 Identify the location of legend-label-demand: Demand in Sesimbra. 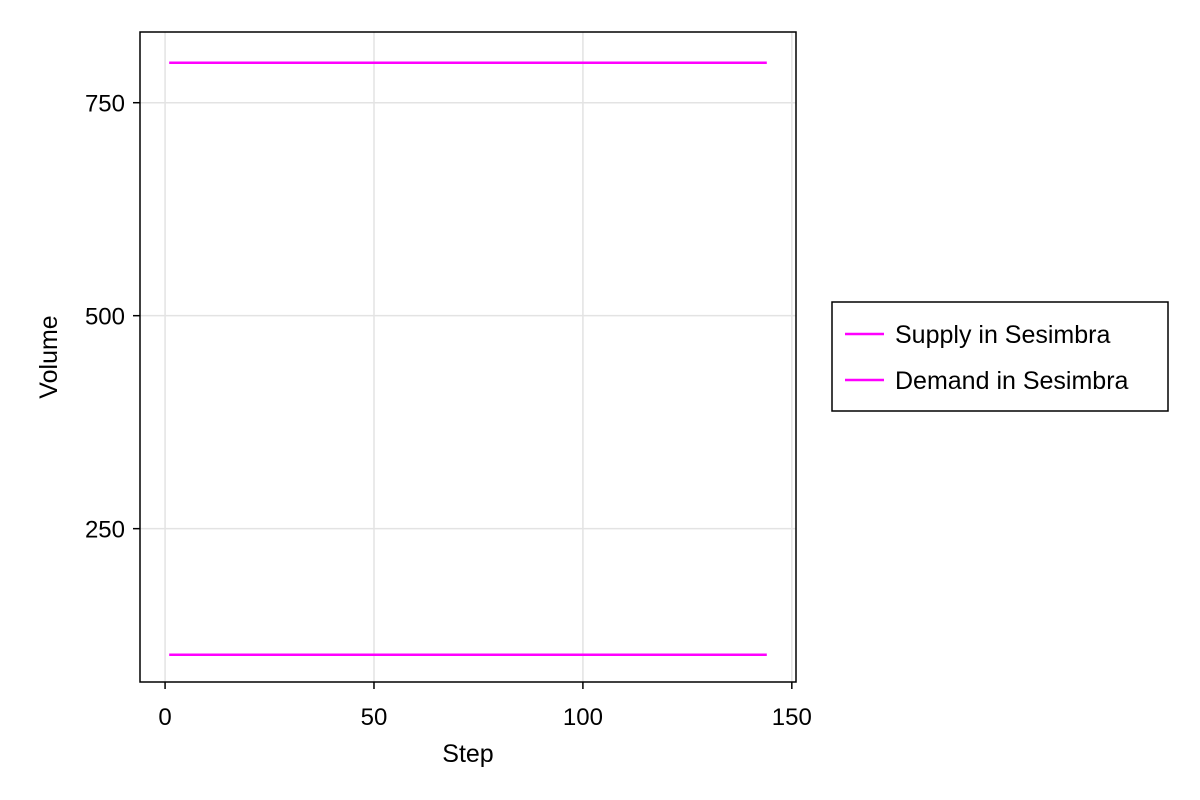
(1012, 381).